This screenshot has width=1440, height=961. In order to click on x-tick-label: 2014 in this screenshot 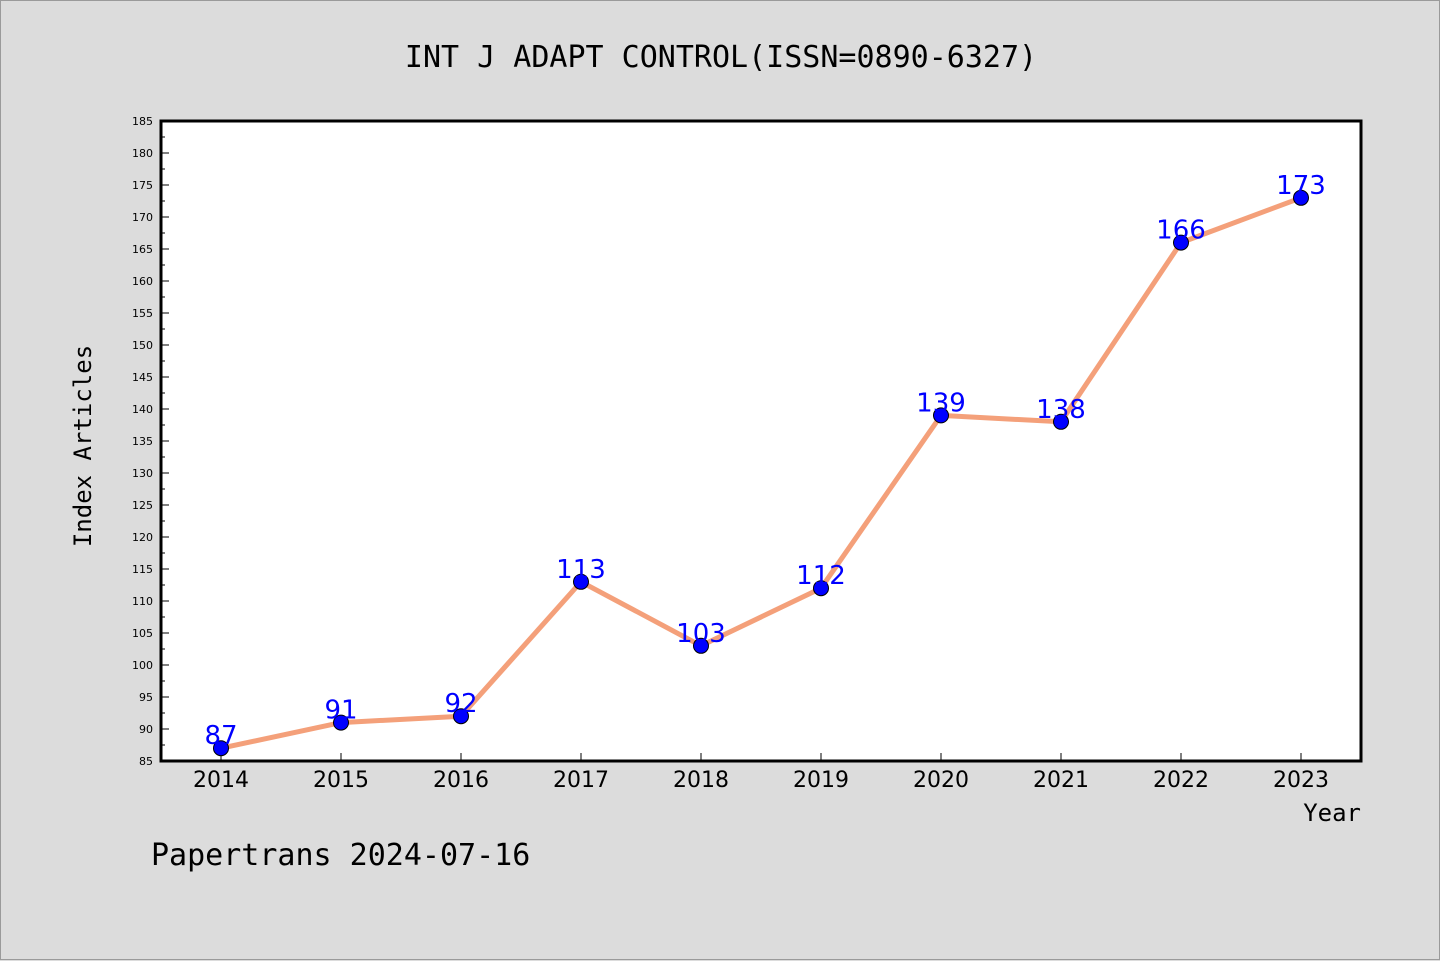, I will do `click(221, 780)`.